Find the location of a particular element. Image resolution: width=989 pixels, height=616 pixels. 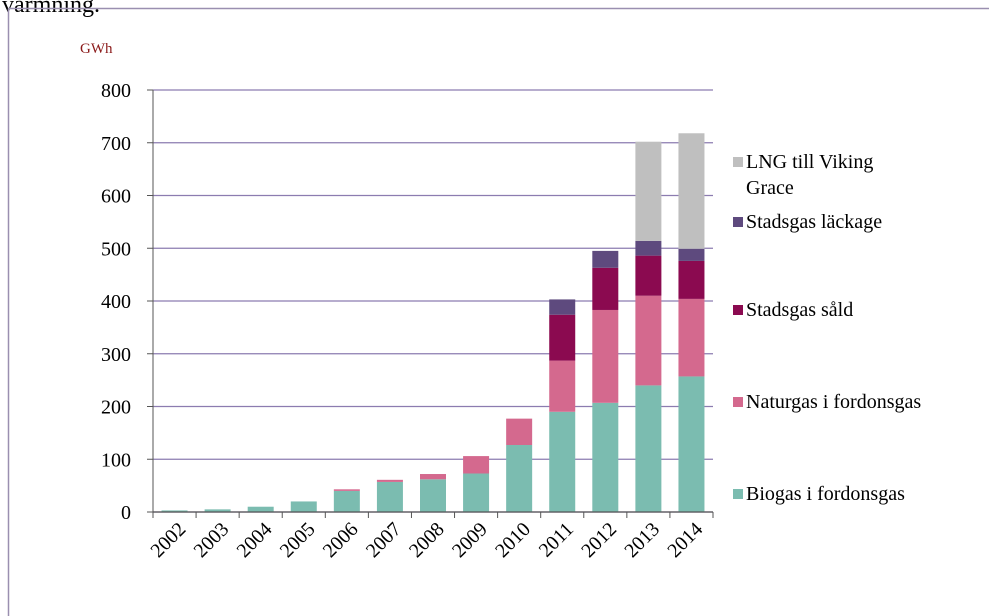

x-tick-label: 2006 is located at coordinates (341, 540).